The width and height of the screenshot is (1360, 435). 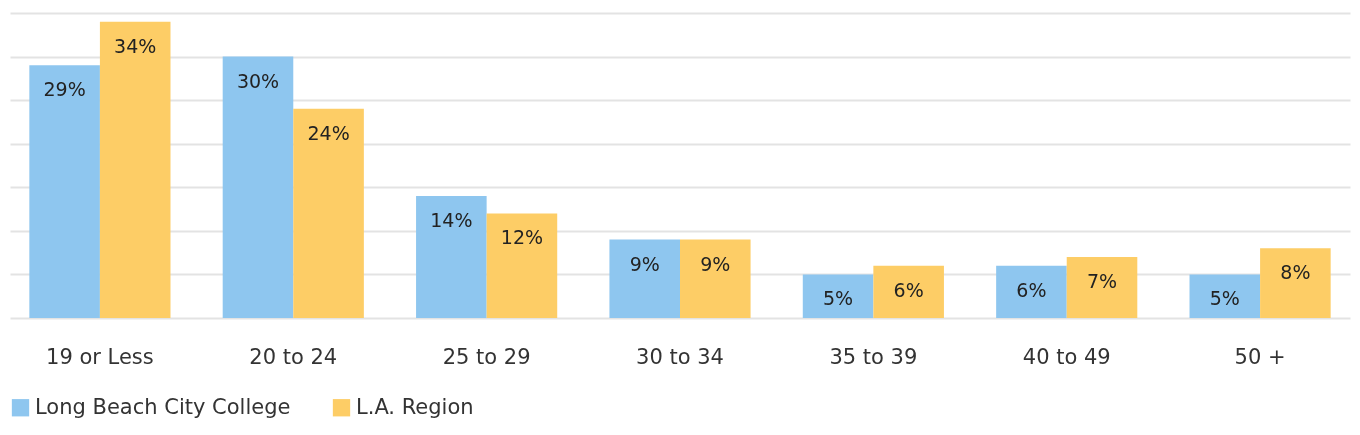 What do you see at coordinates (64, 89) in the screenshot?
I see `data-label: 29%` at bounding box center [64, 89].